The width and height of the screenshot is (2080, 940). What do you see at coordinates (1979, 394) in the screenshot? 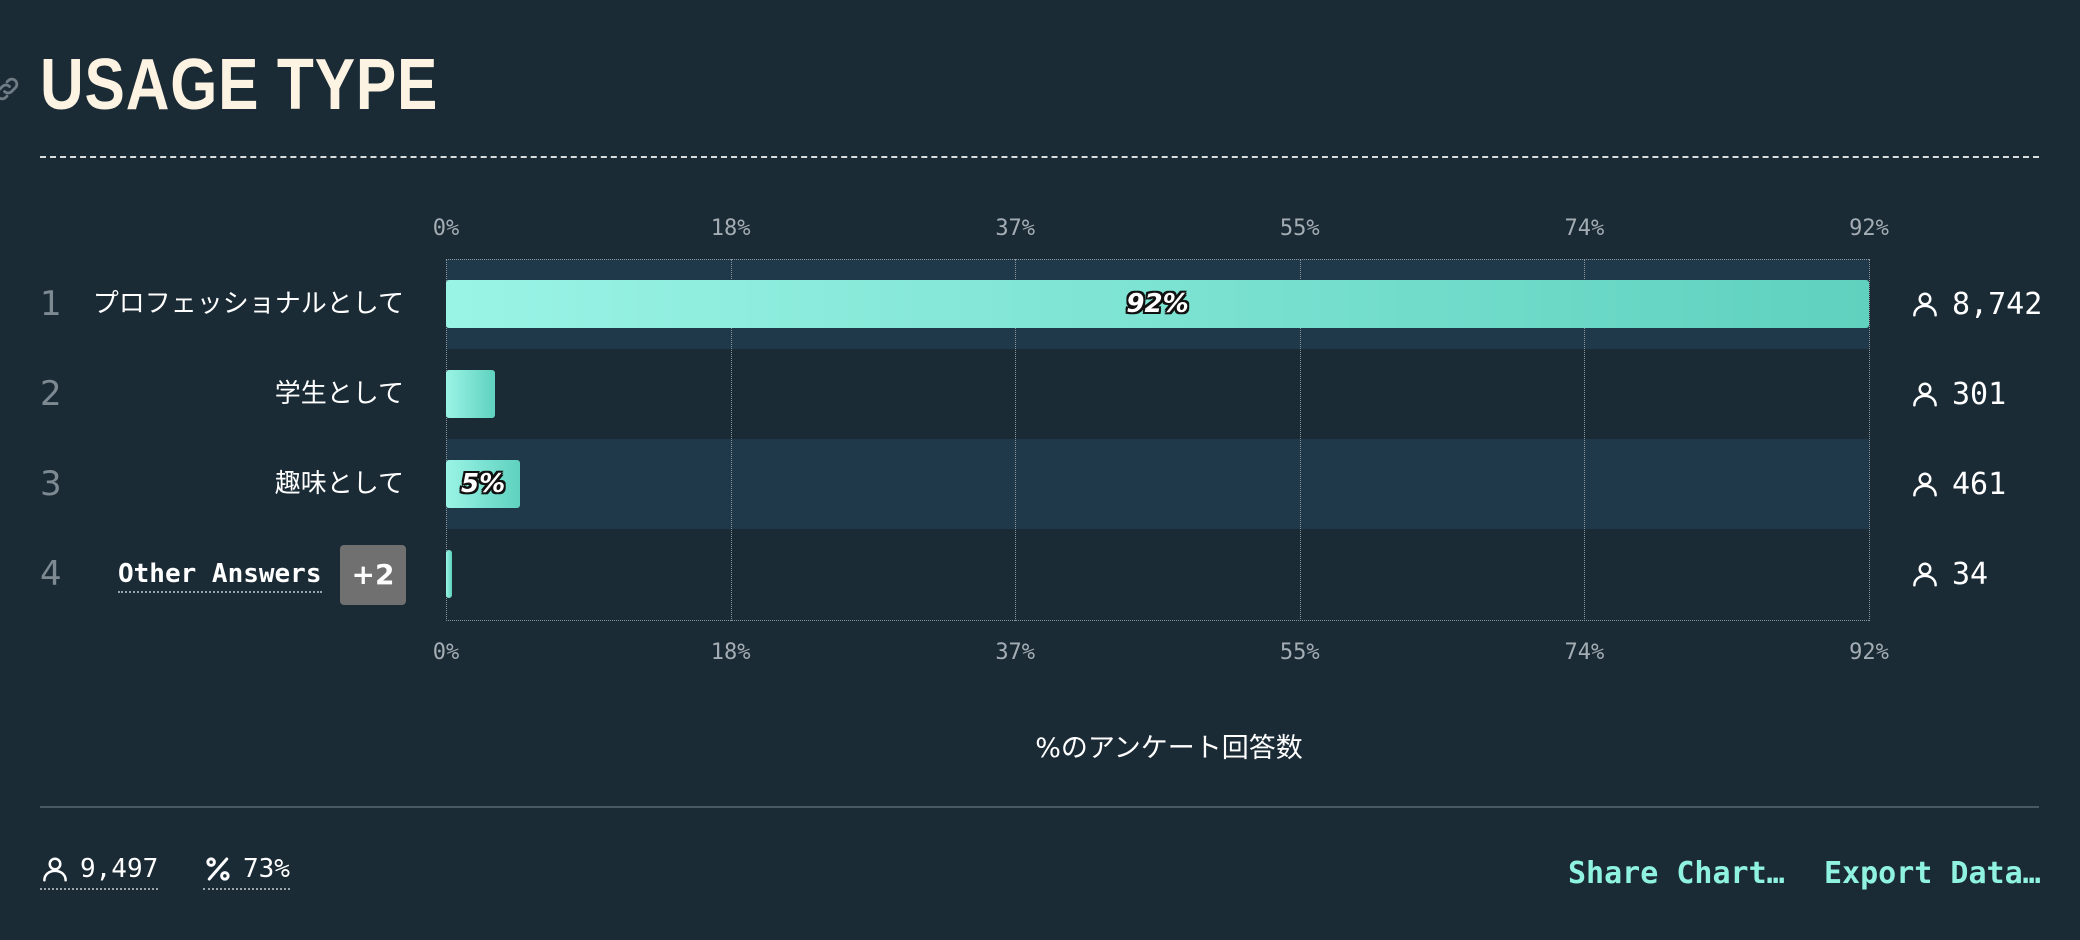
I see `respondent-count-value: 301` at bounding box center [1979, 394].